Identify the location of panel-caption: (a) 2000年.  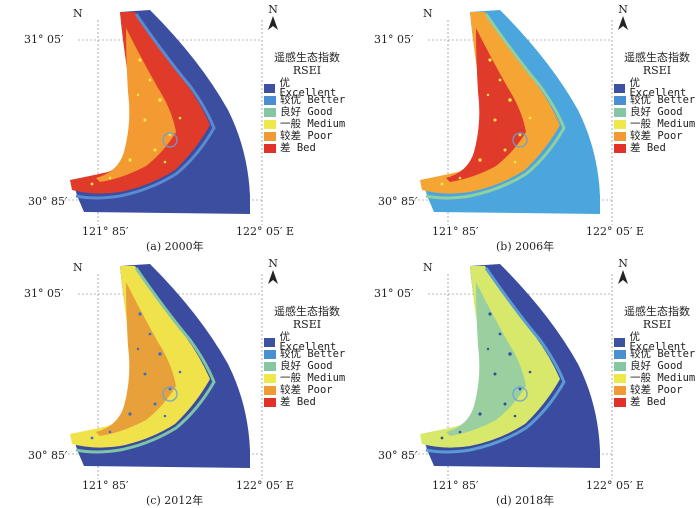
(175, 246).